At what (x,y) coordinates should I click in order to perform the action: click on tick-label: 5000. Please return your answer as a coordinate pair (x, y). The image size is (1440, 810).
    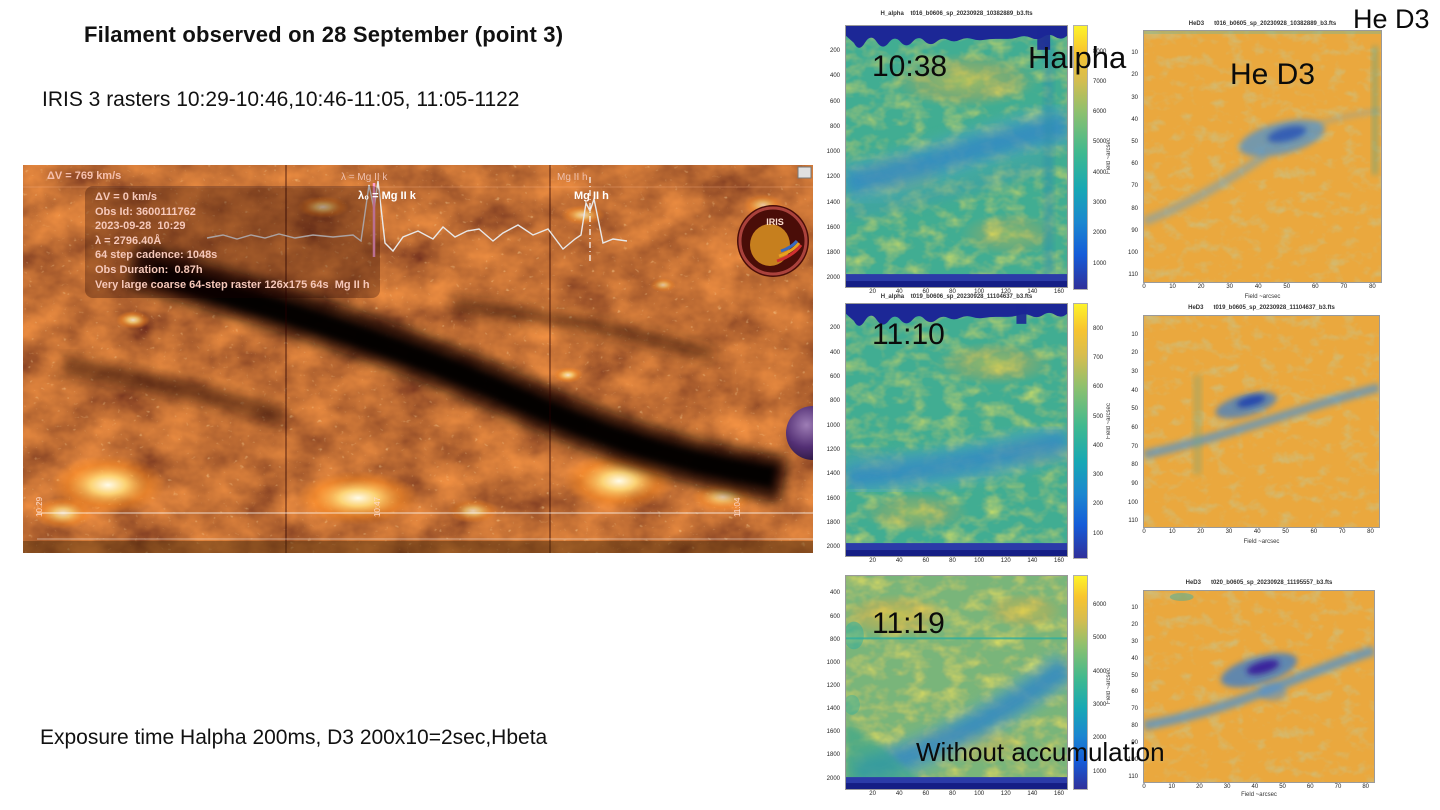
    Looking at the image, I should click on (1100, 142).